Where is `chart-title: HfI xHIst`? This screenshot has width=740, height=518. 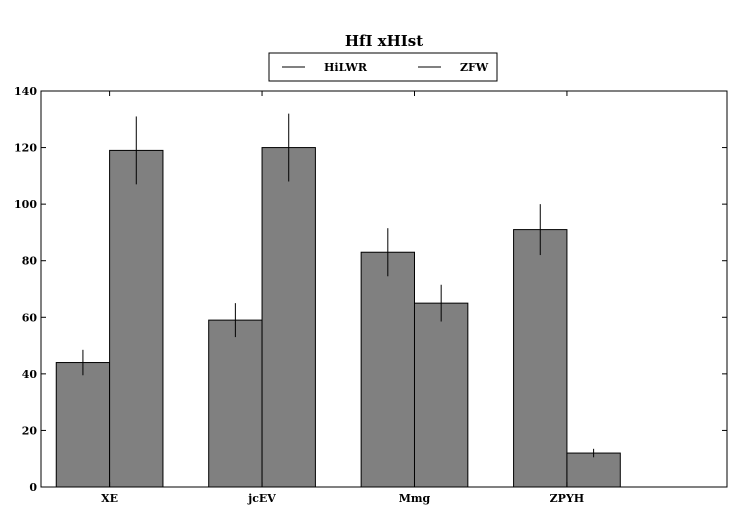 chart-title: HfI xHIst is located at coordinates (384, 41).